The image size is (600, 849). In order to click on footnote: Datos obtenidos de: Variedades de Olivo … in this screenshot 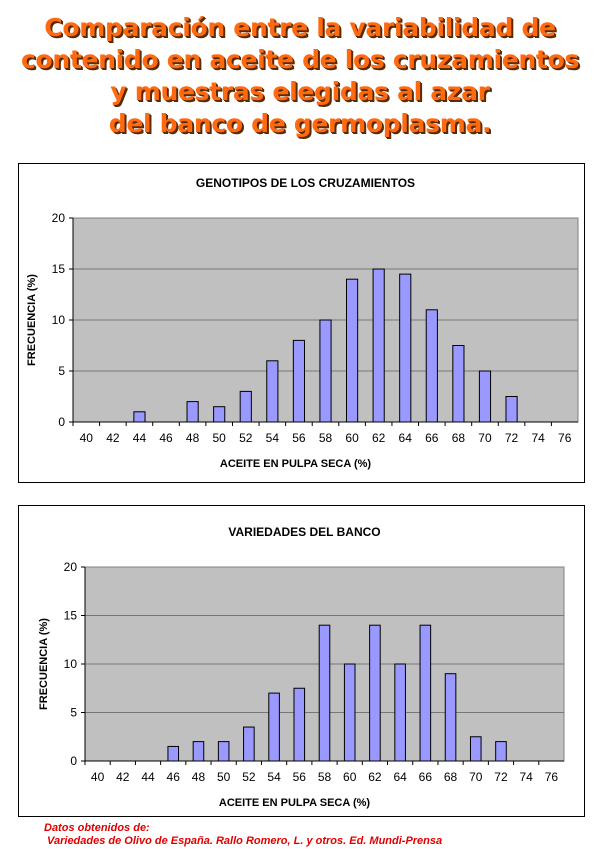, I will do `click(243, 835)`.